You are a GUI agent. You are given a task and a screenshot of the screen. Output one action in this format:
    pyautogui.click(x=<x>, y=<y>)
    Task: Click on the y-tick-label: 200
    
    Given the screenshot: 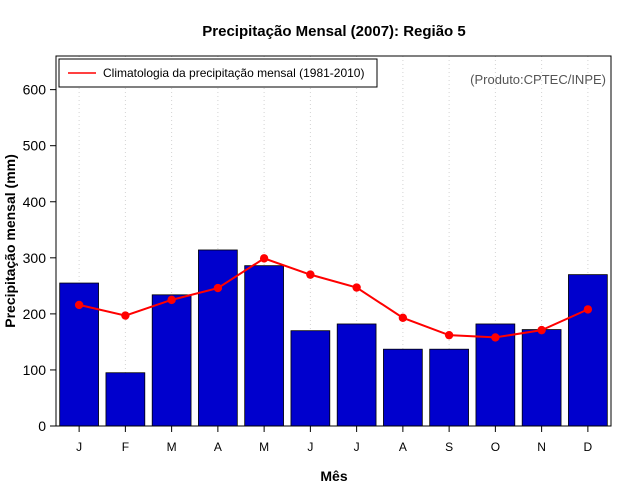 What is the action you would take?
    pyautogui.click(x=35, y=314)
    